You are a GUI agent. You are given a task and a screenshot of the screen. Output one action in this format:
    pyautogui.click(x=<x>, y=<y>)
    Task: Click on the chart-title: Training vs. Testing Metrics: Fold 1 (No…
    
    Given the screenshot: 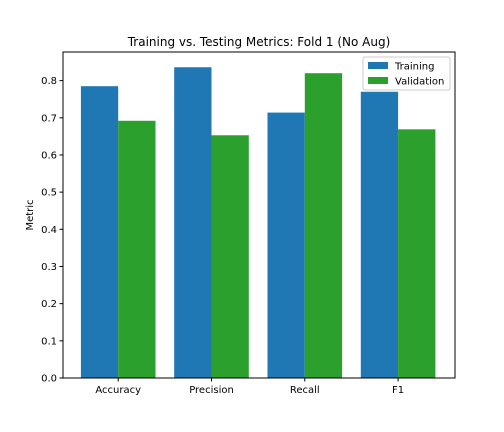 What is the action you would take?
    pyautogui.click(x=259, y=42)
    